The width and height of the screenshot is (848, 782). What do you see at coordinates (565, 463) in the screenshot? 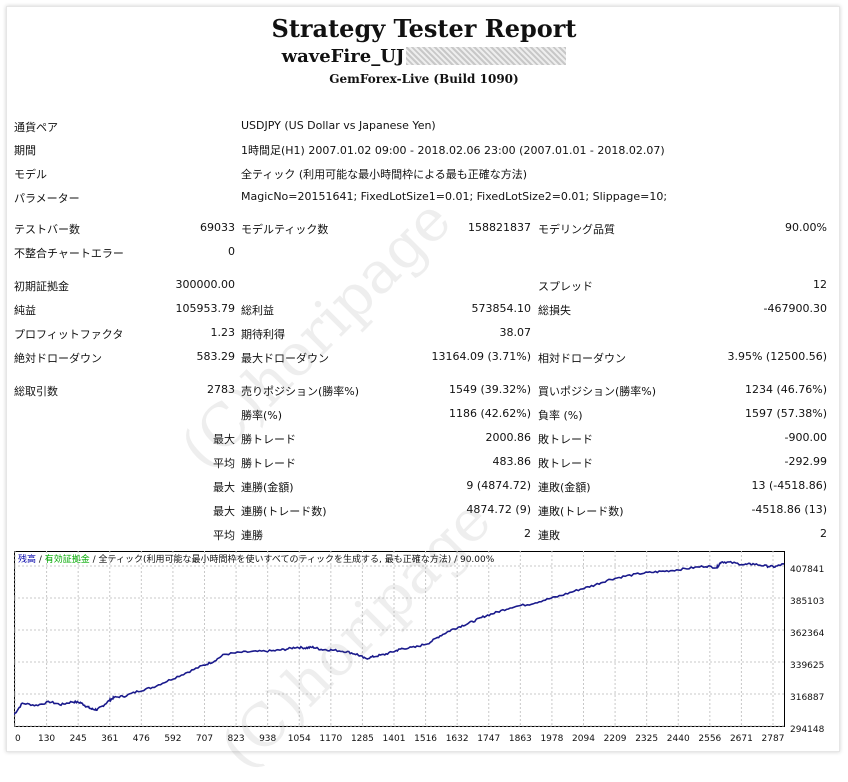
I see `average-loss-label: 敗トレード` at bounding box center [565, 463].